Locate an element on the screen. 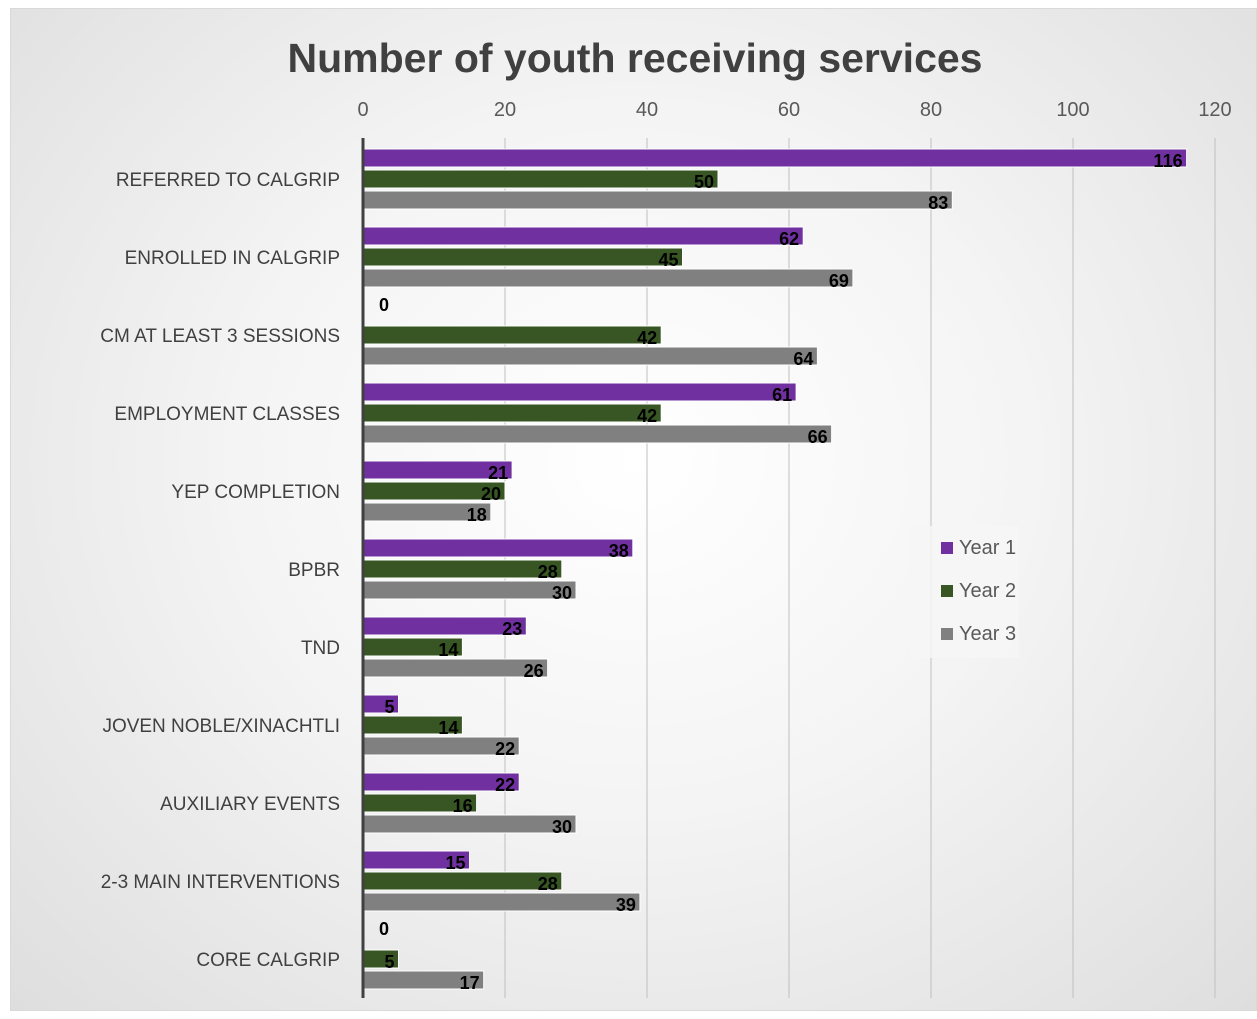 The width and height of the screenshot is (1257, 1019). x-tick-label: 100 is located at coordinates (1072, 110).